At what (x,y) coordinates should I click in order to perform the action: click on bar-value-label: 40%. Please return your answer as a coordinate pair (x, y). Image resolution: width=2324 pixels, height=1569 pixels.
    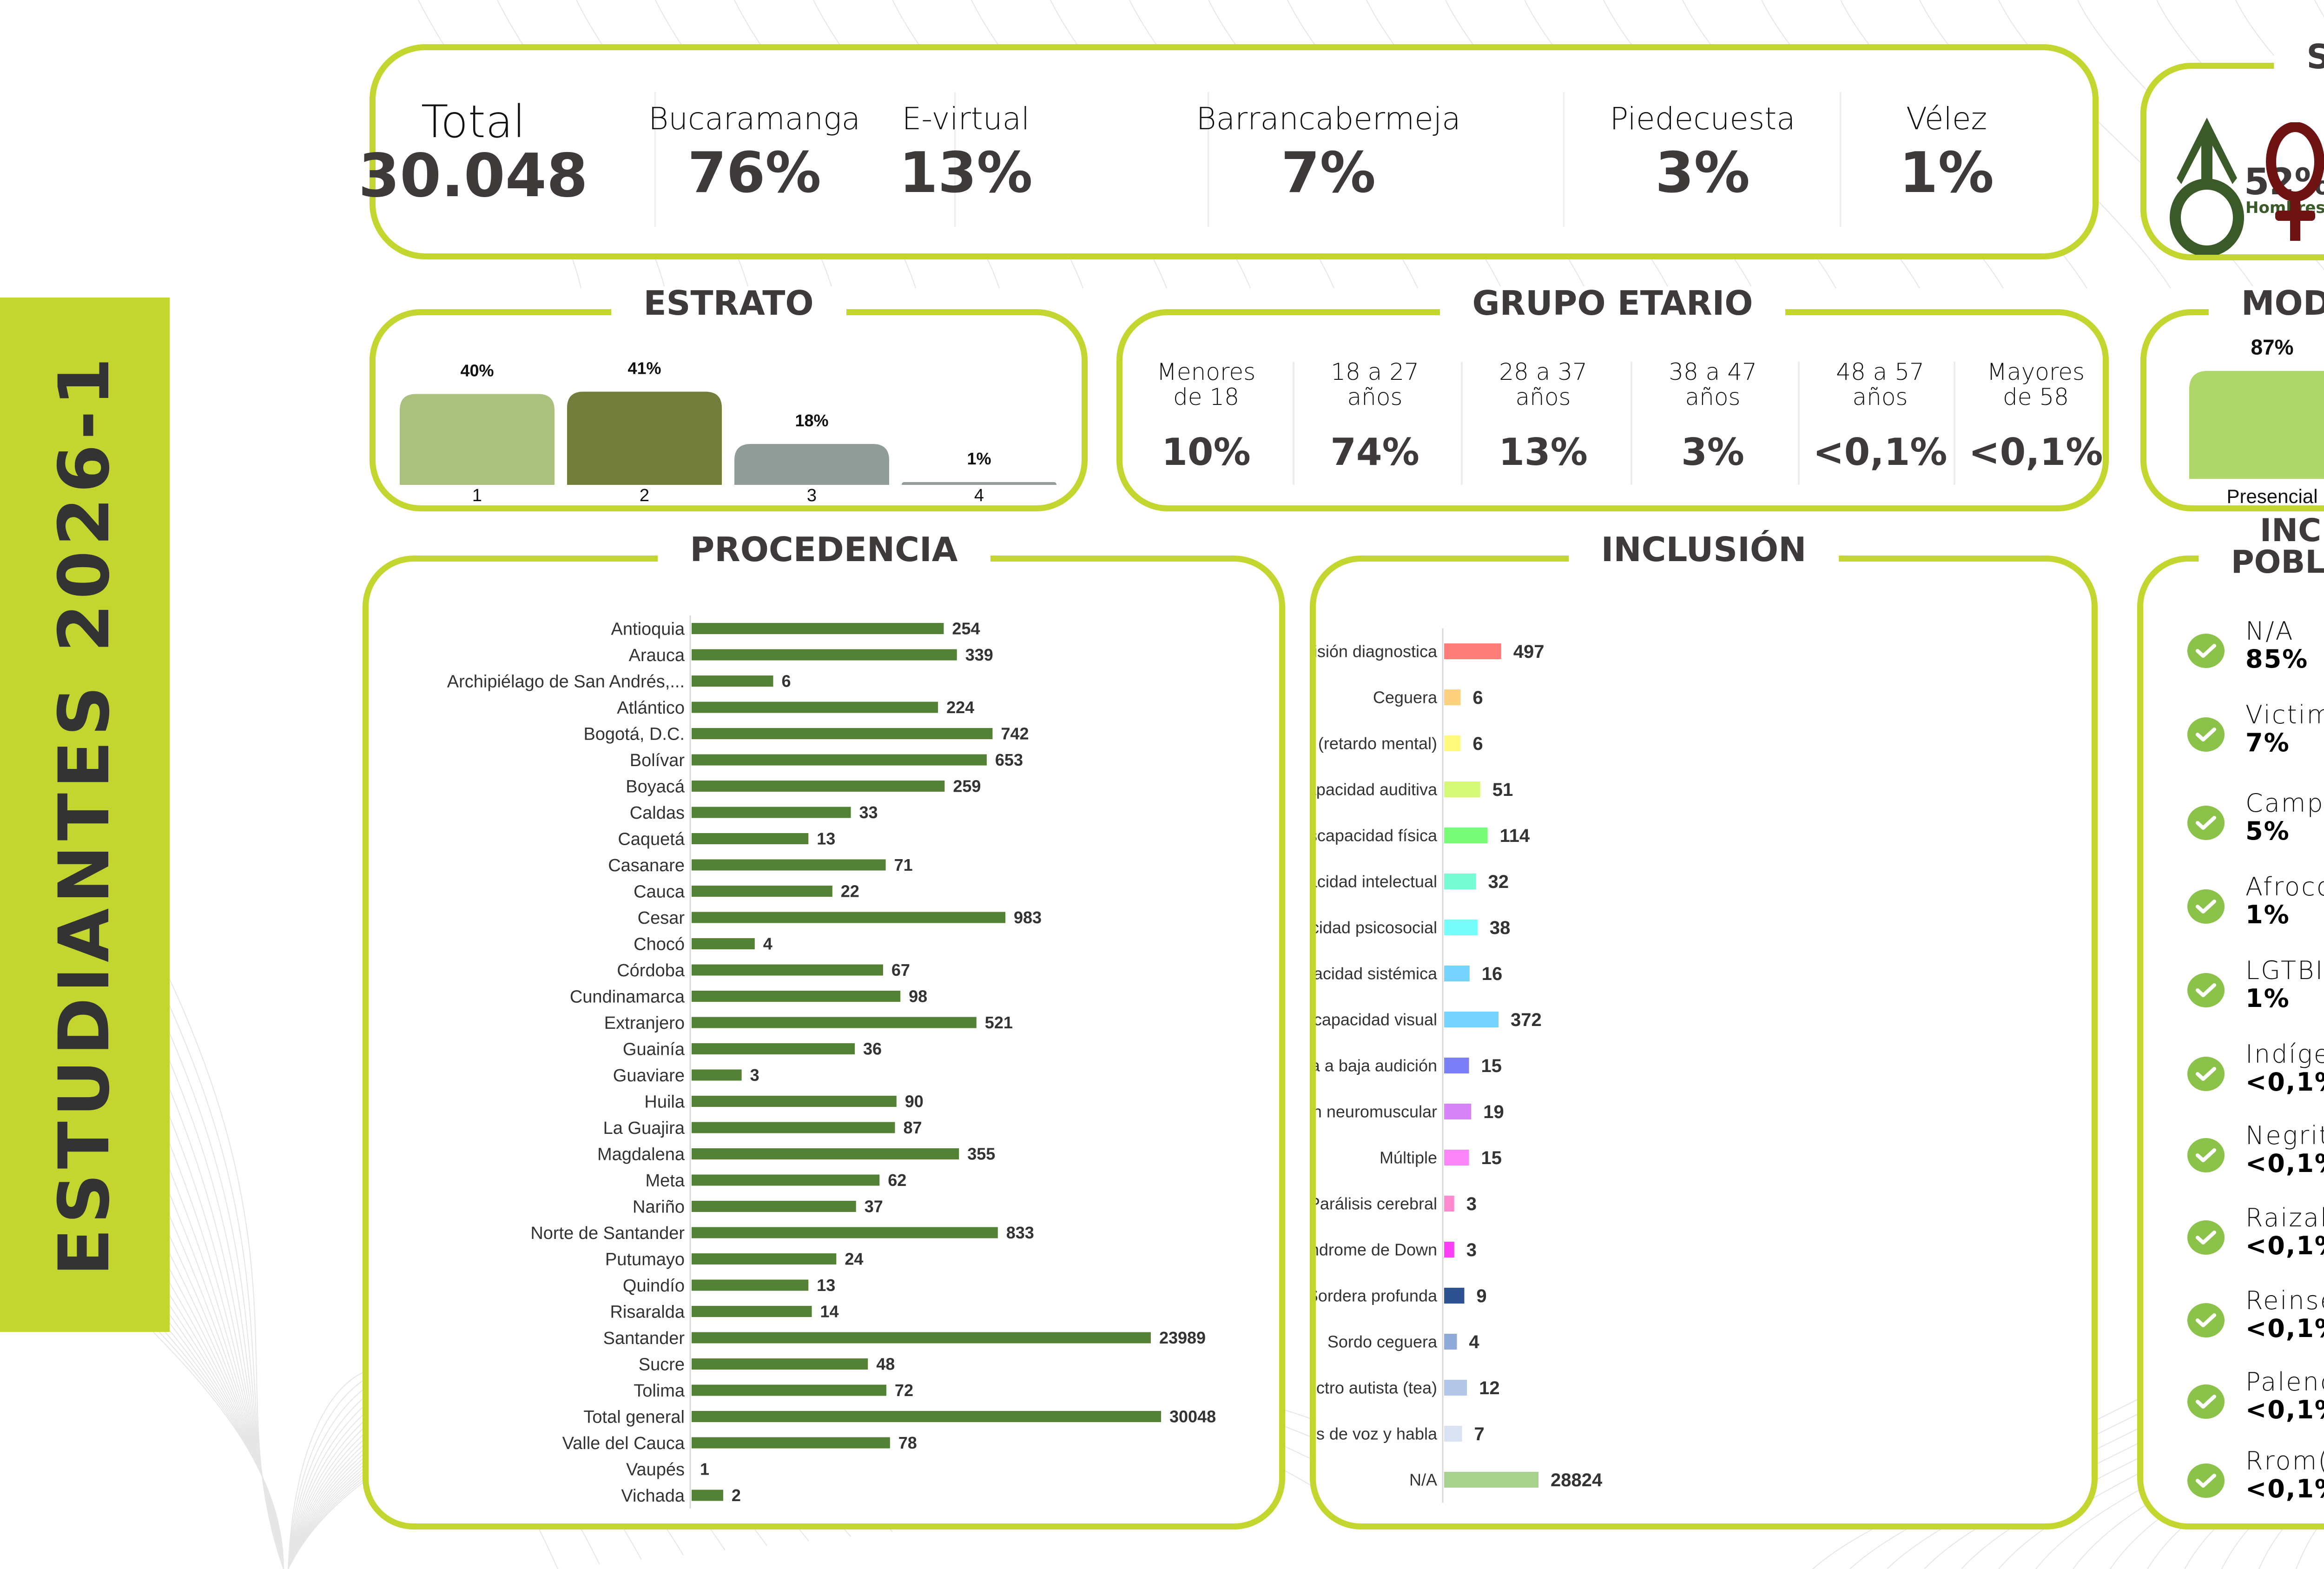
    Looking at the image, I should click on (477, 371).